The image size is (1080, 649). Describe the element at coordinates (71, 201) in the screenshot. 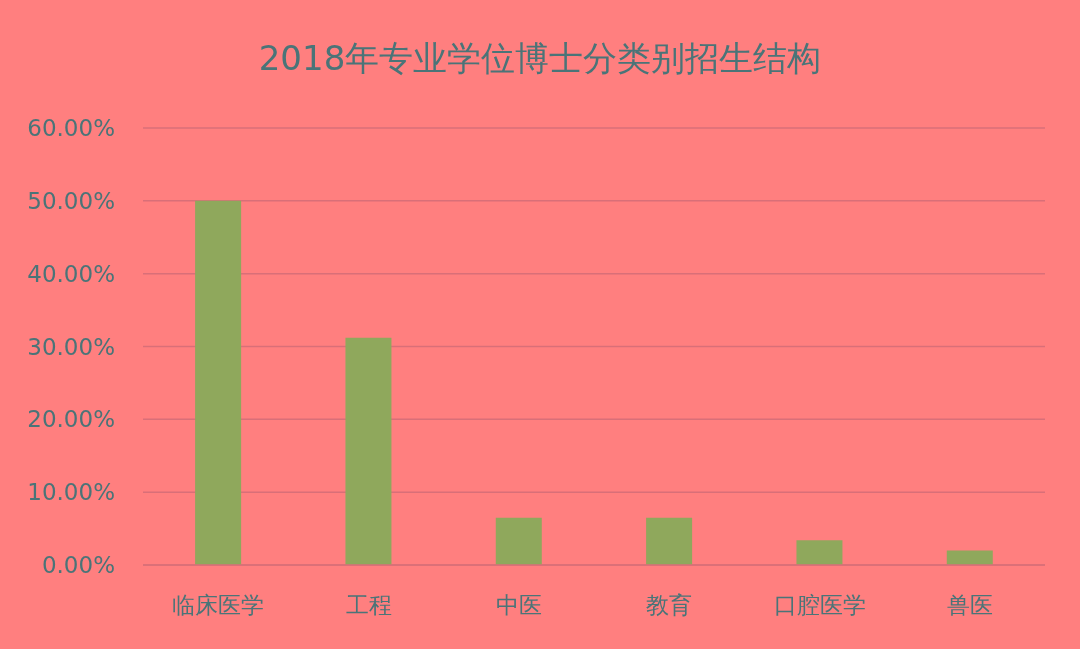

I see `y-tick-label: 50.00%` at that location.